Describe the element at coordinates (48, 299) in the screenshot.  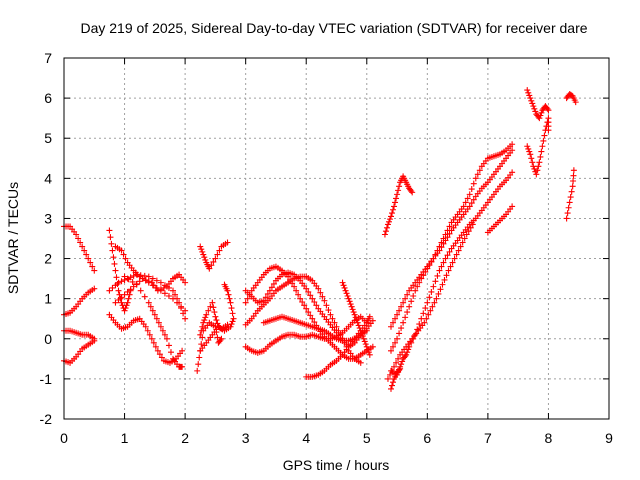
I see `y-tick-label: 1` at that location.